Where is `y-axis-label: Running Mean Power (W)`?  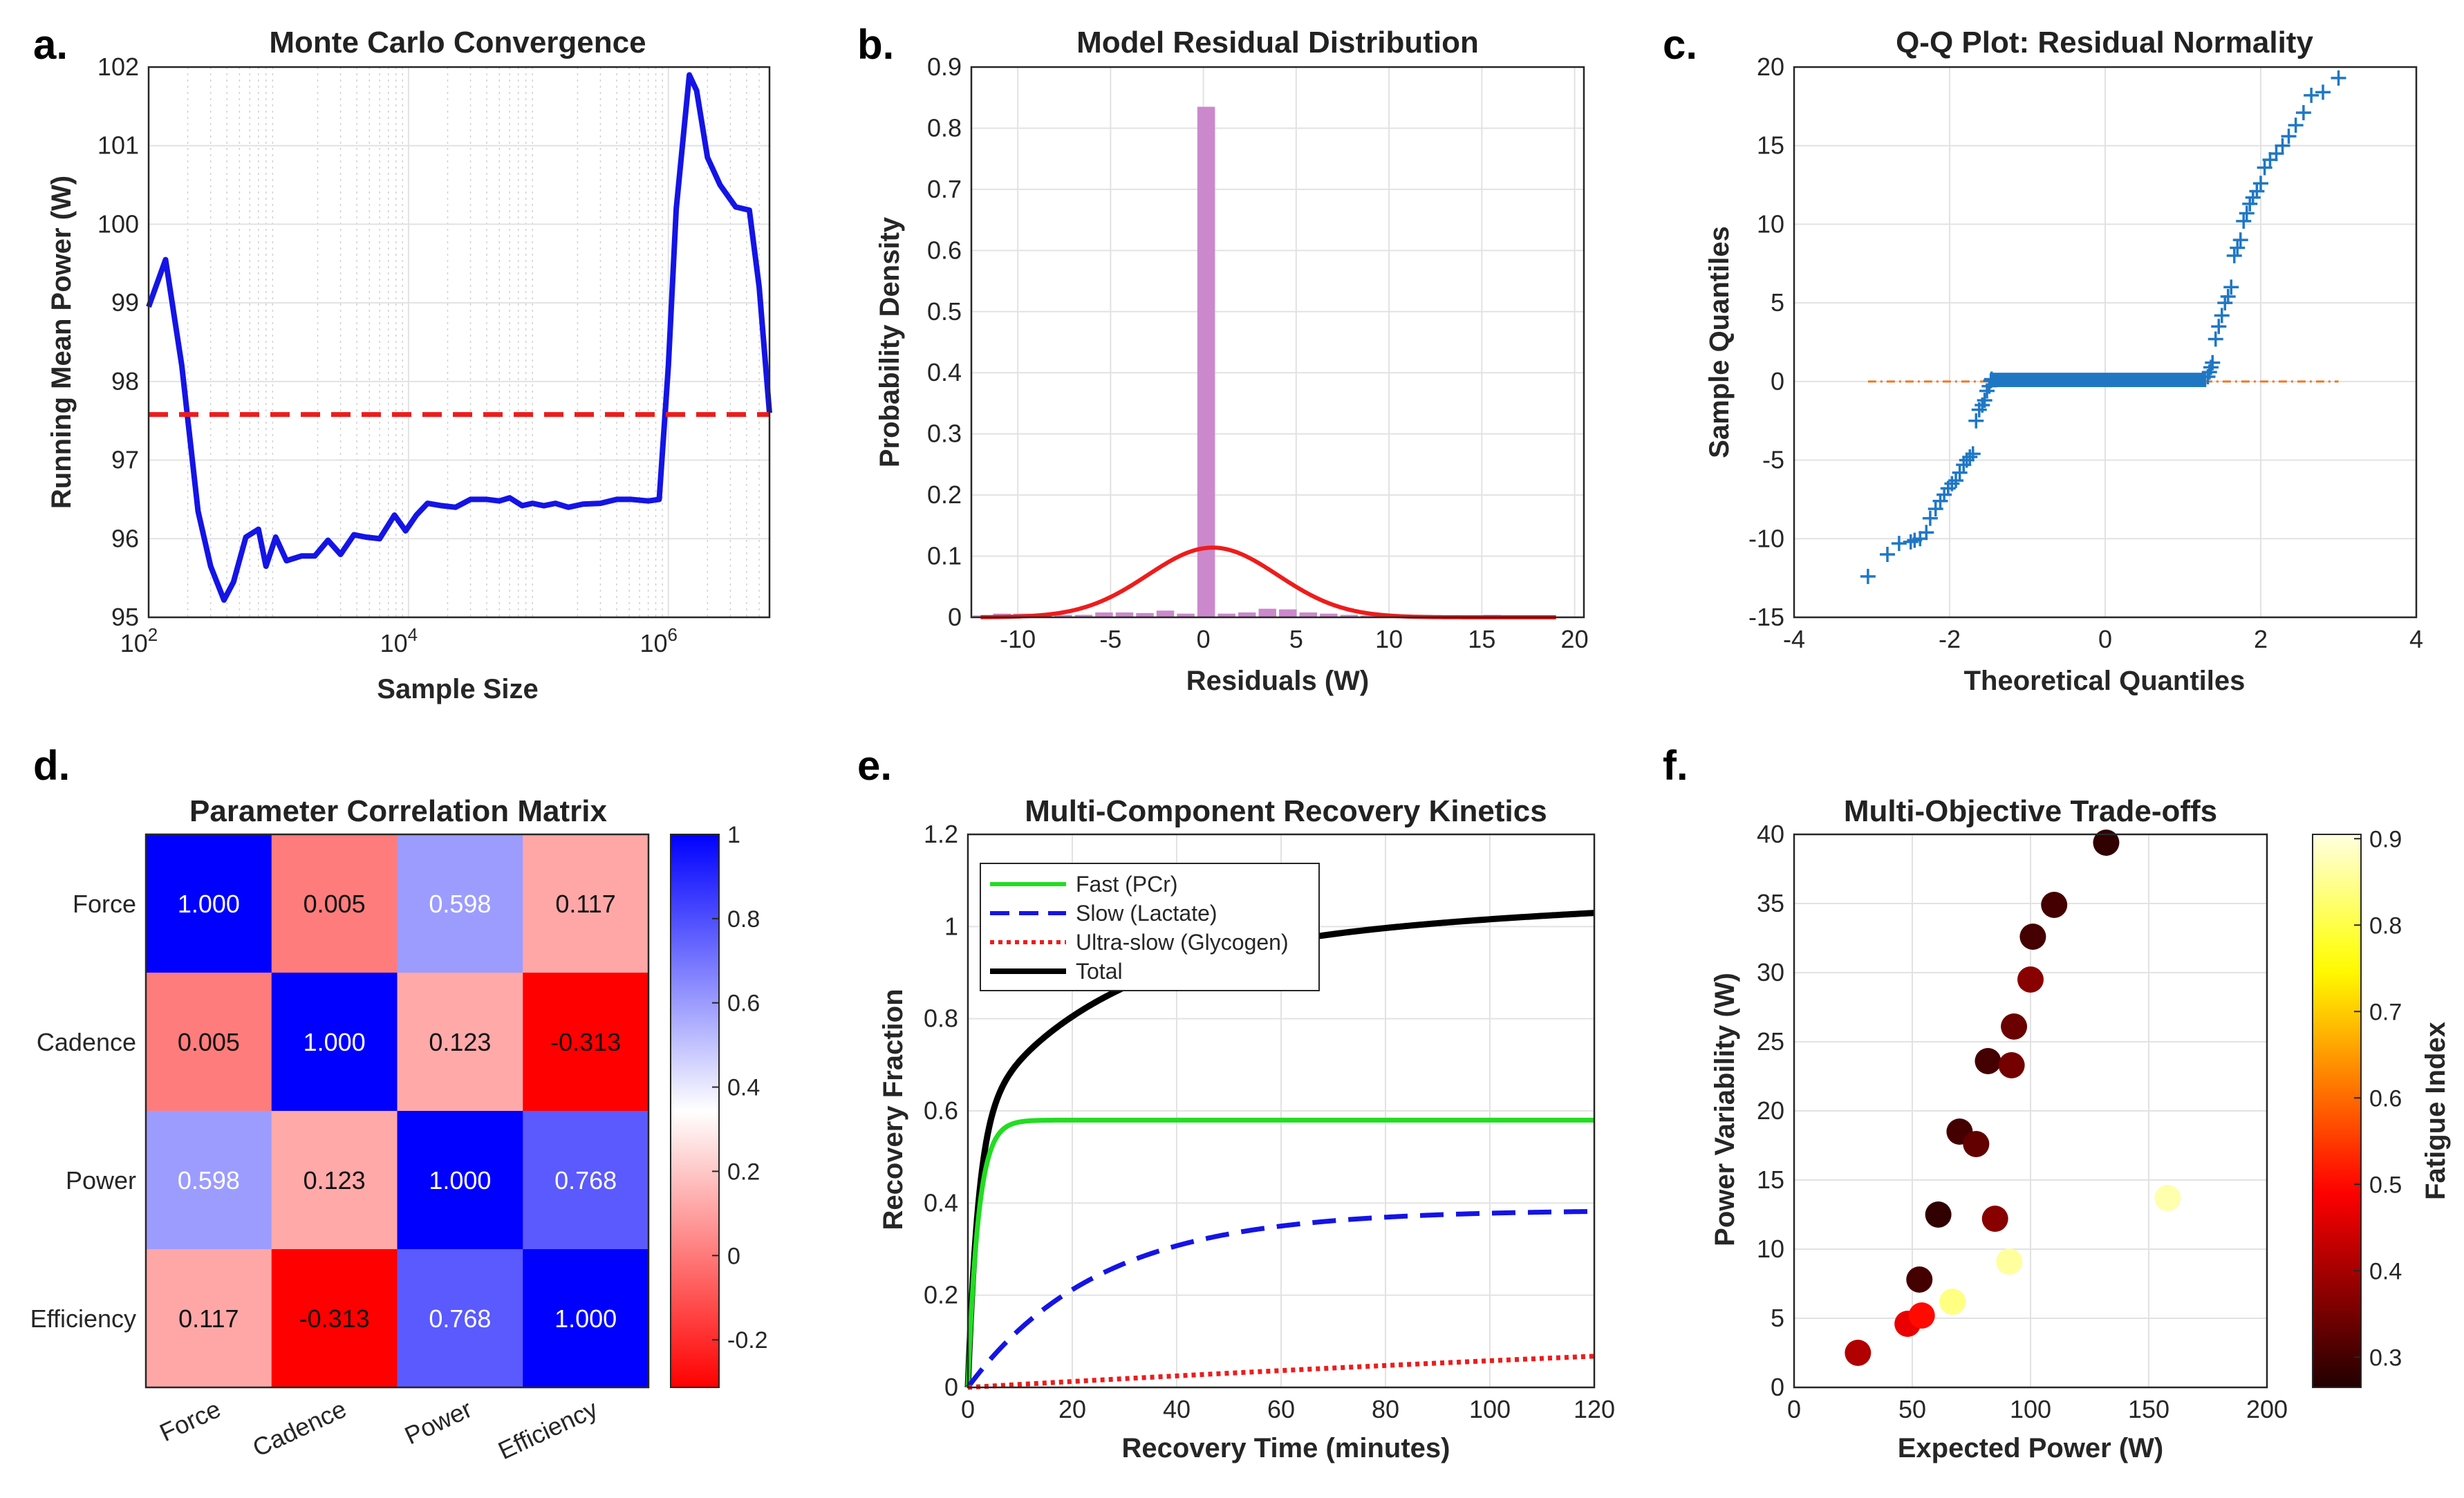 y-axis-label: Running Mean Power (W) is located at coordinates (61, 342).